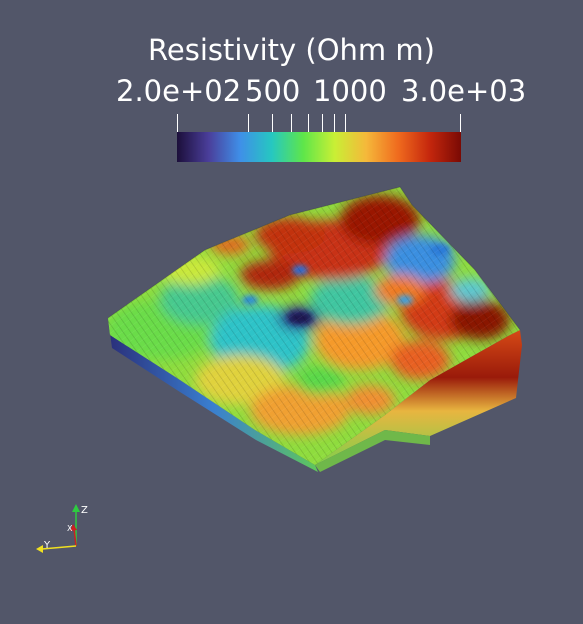 The image size is (583, 624). I want to click on y-axis-line, so click(59, 547).